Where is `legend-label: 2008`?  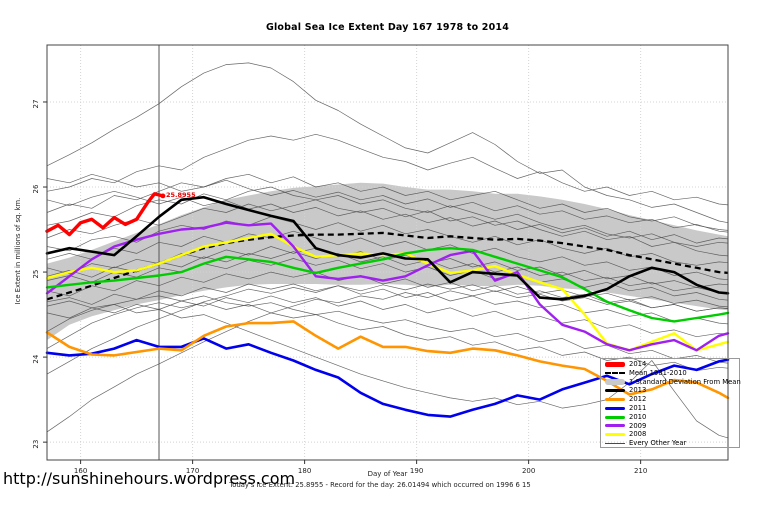 legend-label: 2008 is located at coordinates (638, 434).